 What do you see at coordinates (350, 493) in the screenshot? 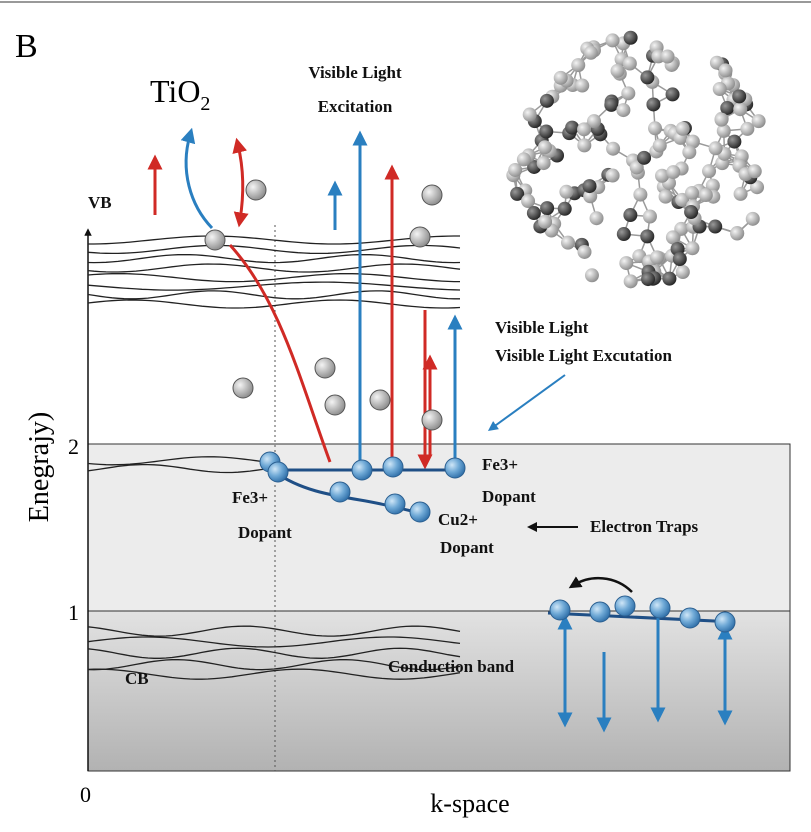
I see `trap-level` at bounding box center [350, 493].